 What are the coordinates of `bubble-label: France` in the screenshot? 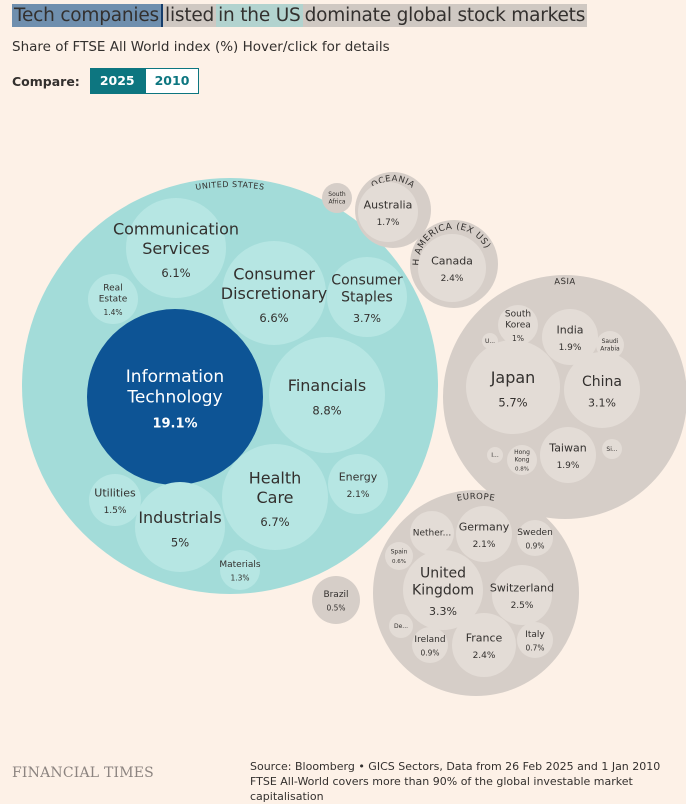 It's located at (484, 638).